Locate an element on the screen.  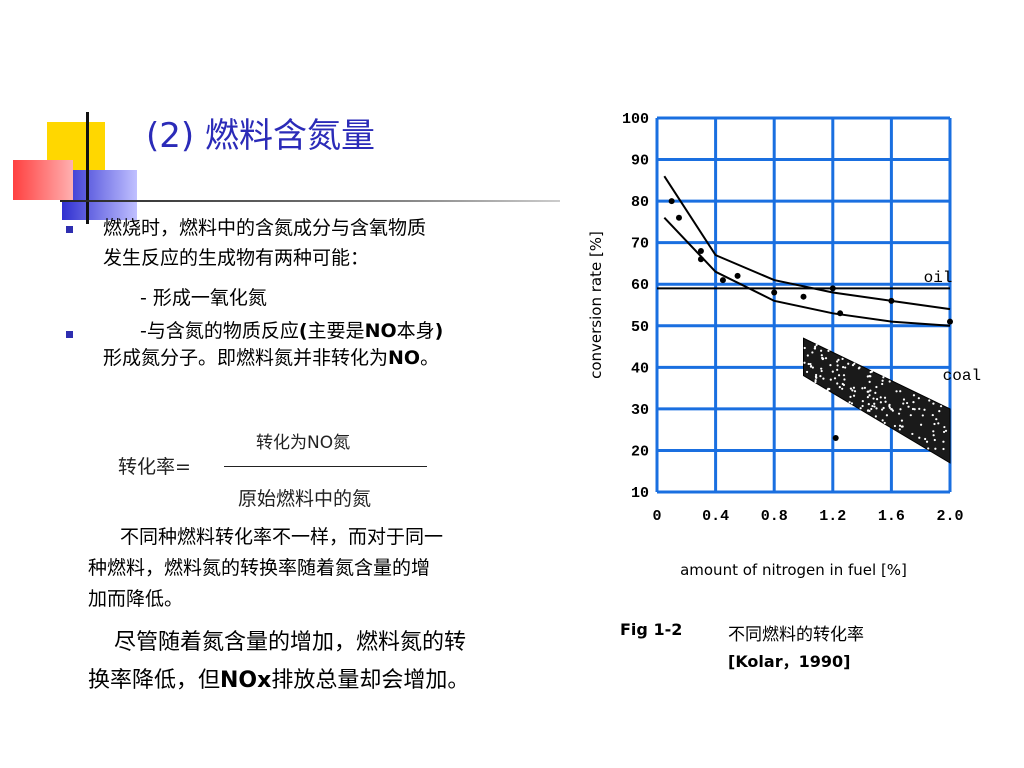
y-tick-label: 100 is located at coordinates (635, 119).